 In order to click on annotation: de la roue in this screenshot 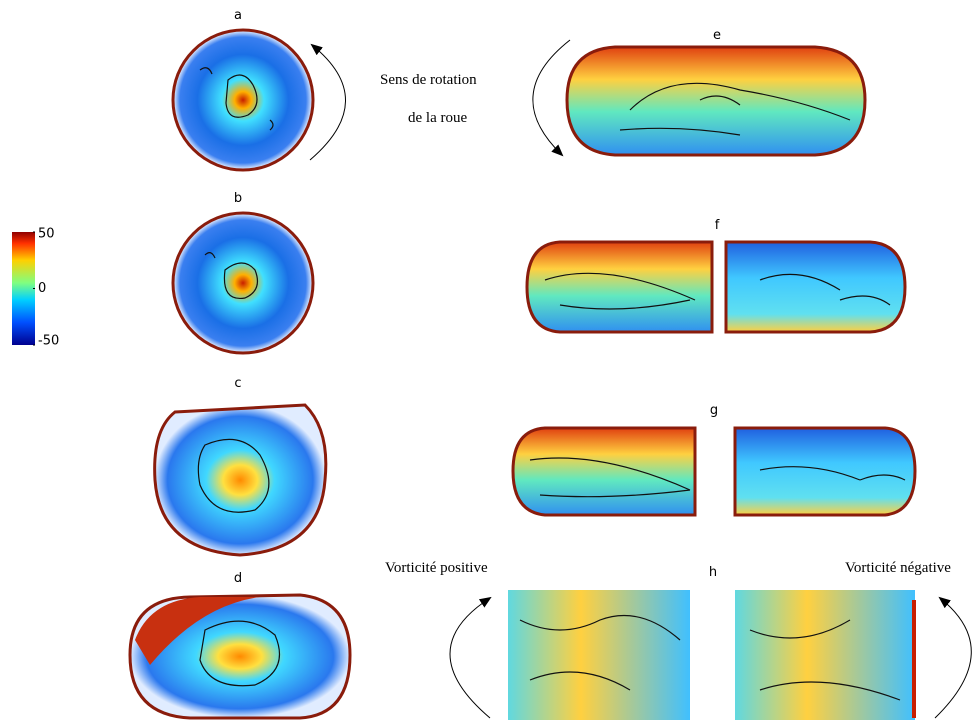, I will do `click(437, 118)`.